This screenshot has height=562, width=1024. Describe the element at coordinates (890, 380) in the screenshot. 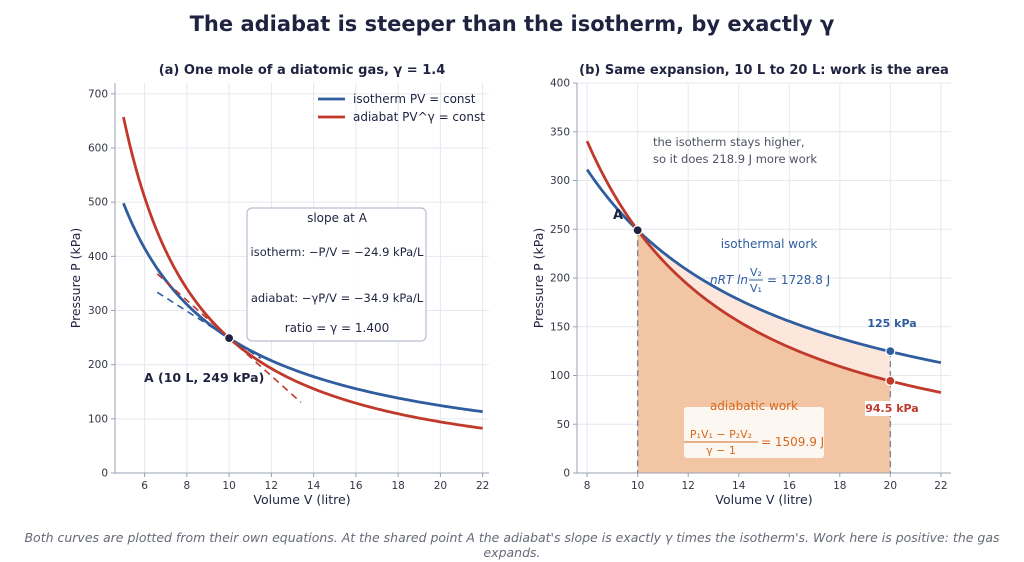

I see `adiabat-end-marker` at that location.